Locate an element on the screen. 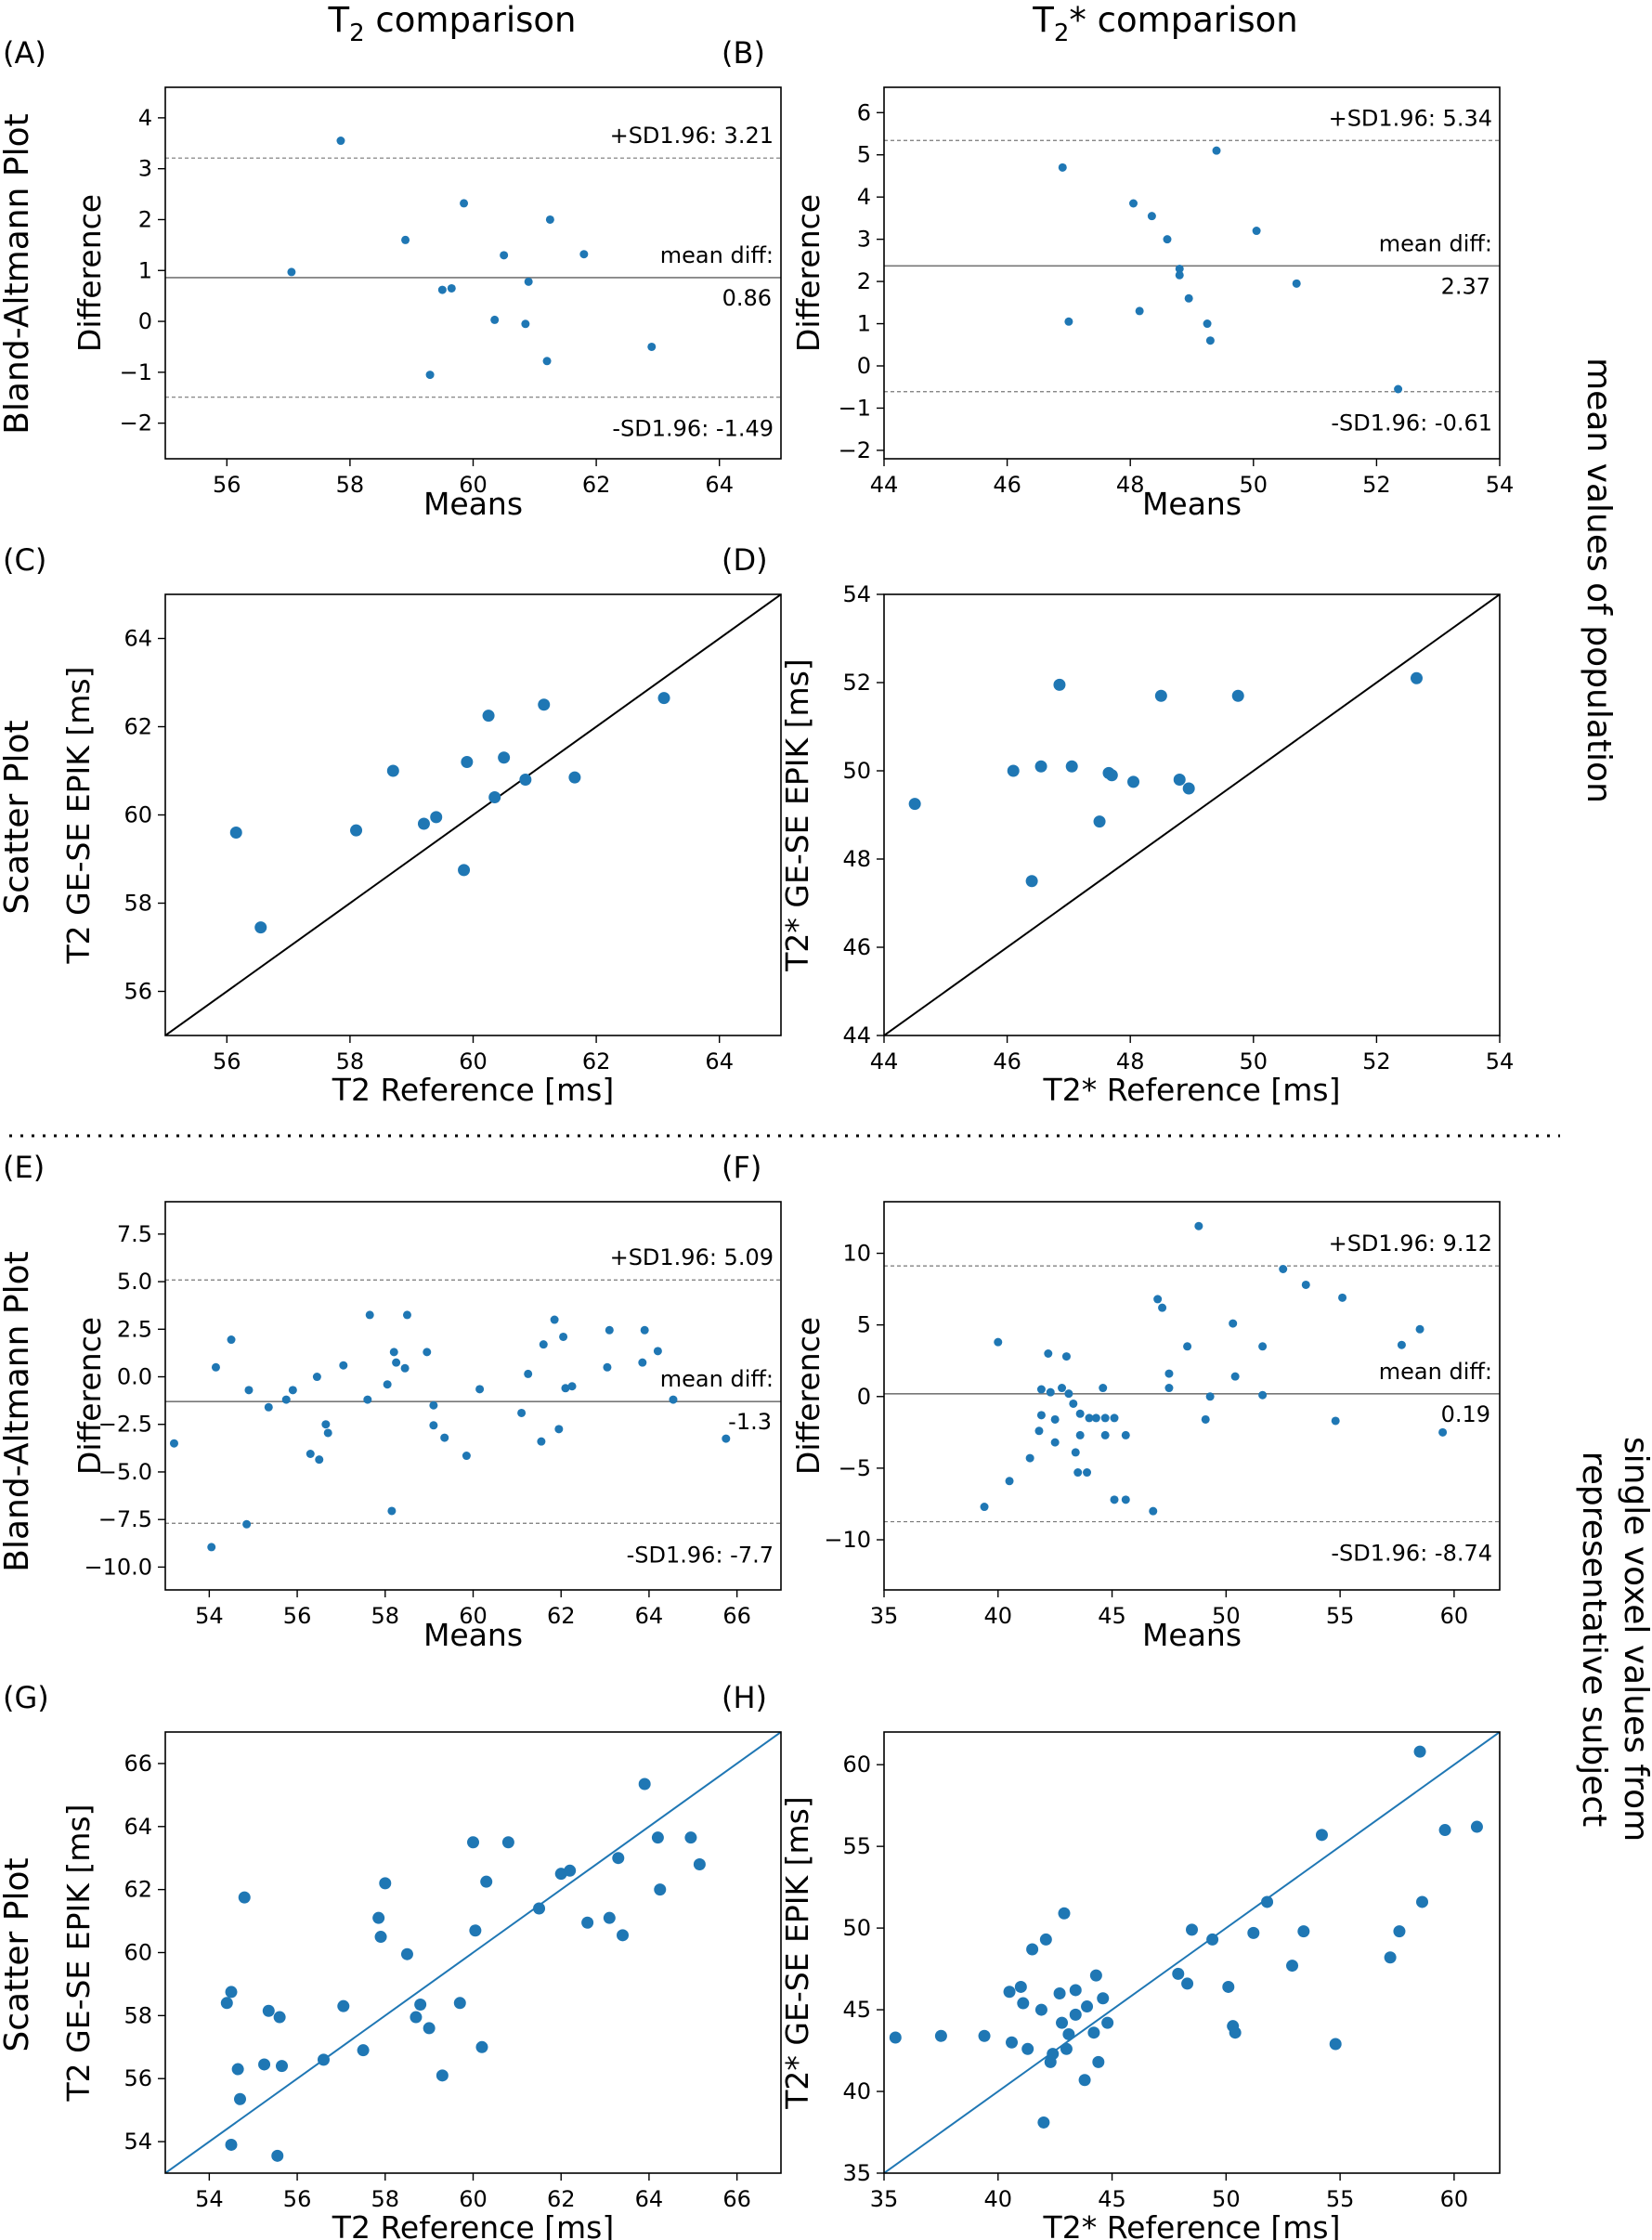 This screenshot has width=1652, height=2240. lower-limit-label: -SD1.96: -7.7 is located at coordinates (701, 1555).